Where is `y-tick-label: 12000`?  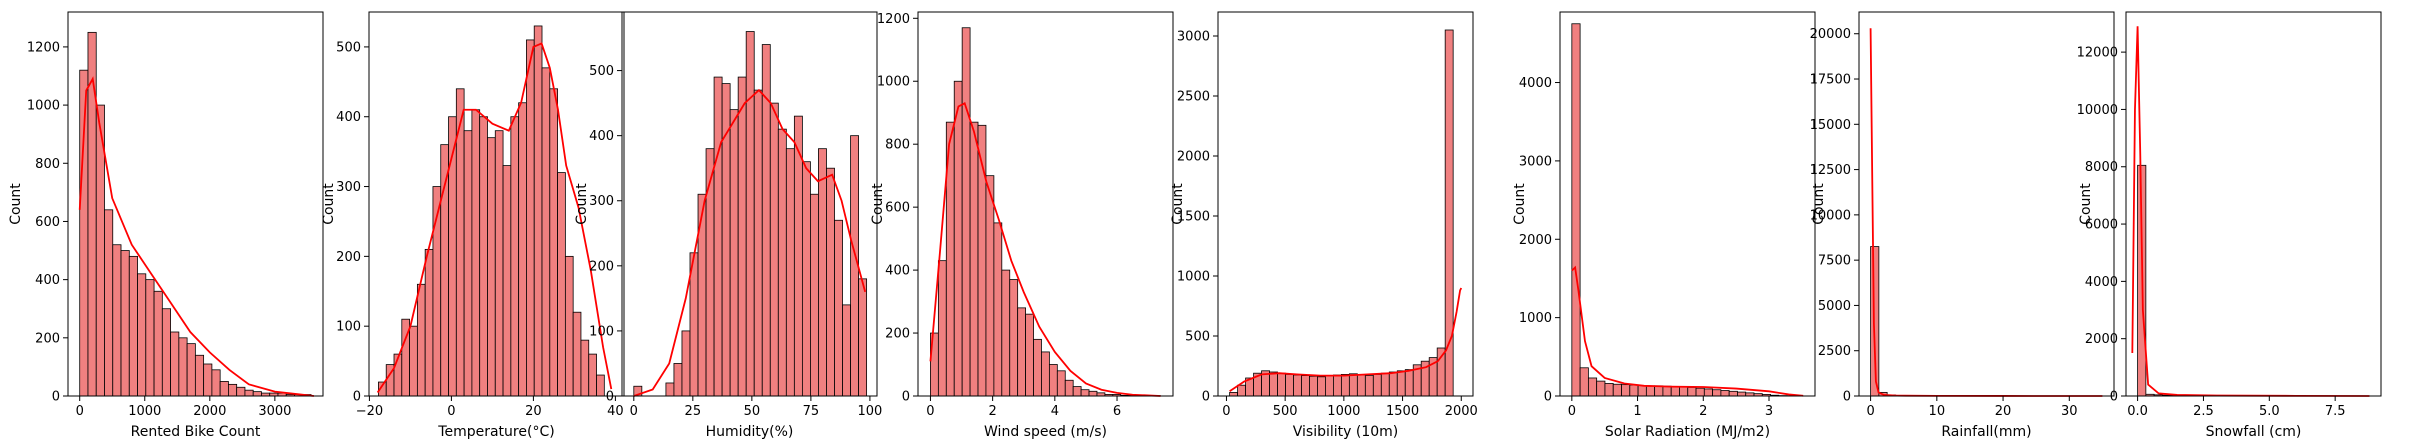 y-tick-label: 12000 is located at coordinates (2097, 53).